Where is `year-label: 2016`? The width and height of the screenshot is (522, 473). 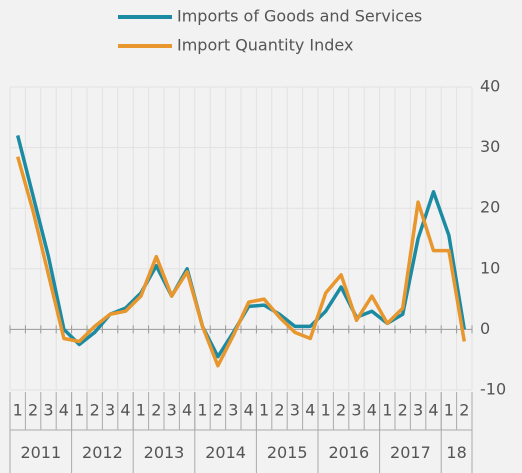
year-label: 2016 is located at coordinates (348, 452).